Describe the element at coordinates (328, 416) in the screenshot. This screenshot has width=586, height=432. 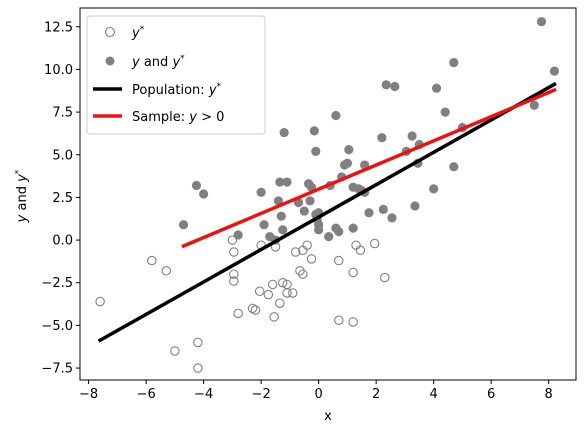
I see `x-axis-label: x` at that location.